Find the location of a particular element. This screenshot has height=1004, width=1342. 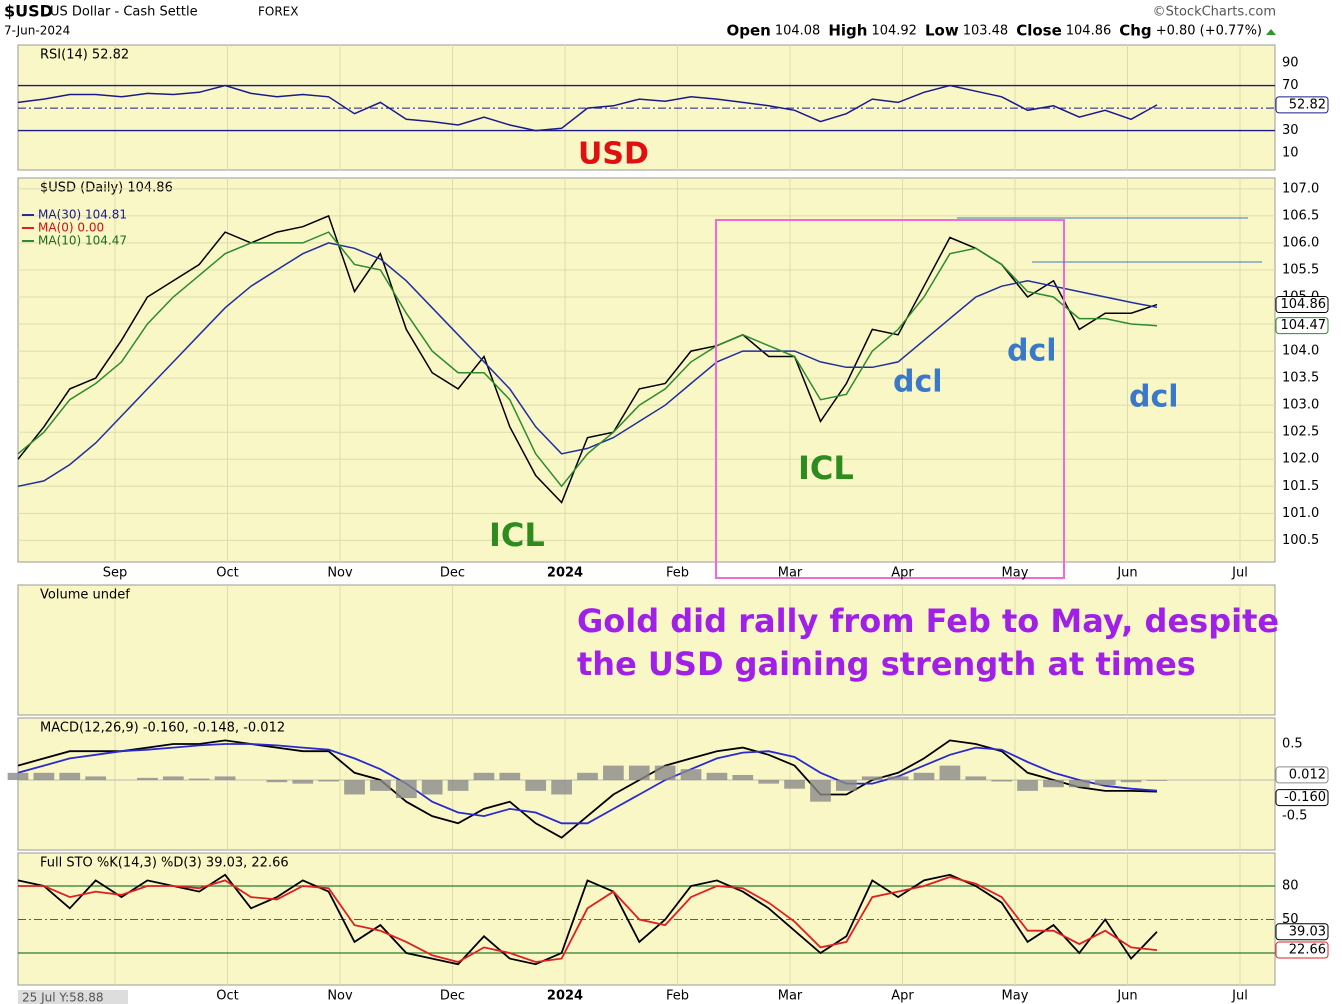

y-tick-label: 102.0 is located at coordinates (1300, 459).